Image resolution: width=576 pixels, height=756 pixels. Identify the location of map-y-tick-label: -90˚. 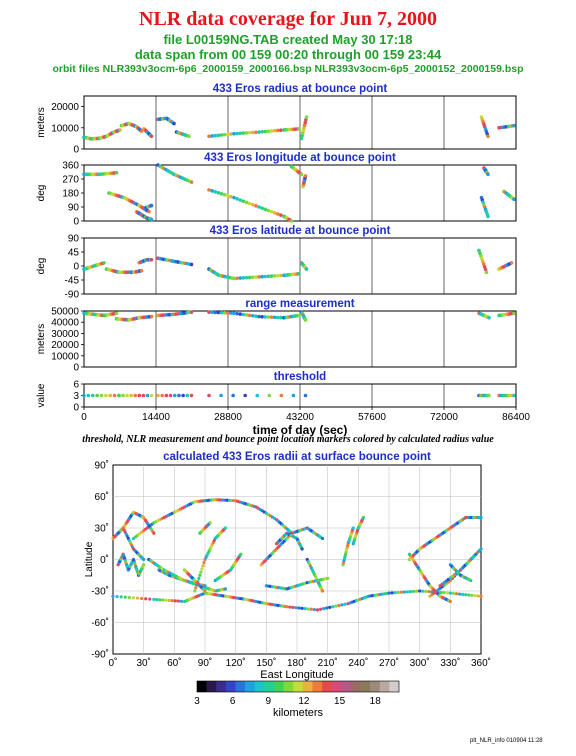
(100, 655).